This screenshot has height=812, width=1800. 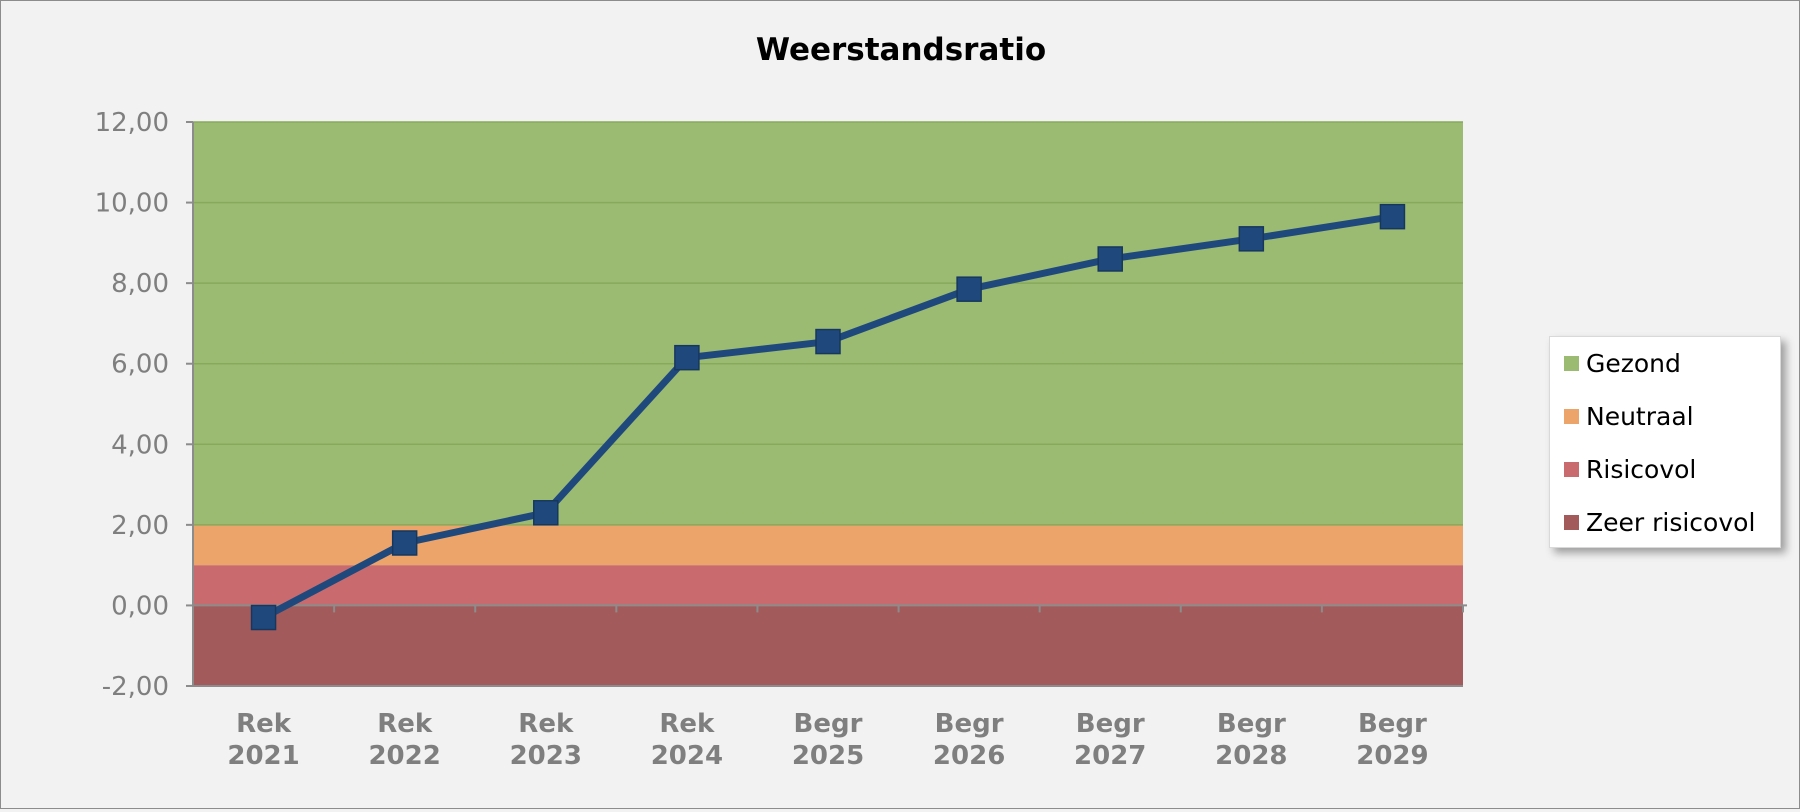 I want to click on x-tick-label: Begr 2025, so click(x=828, y=740).